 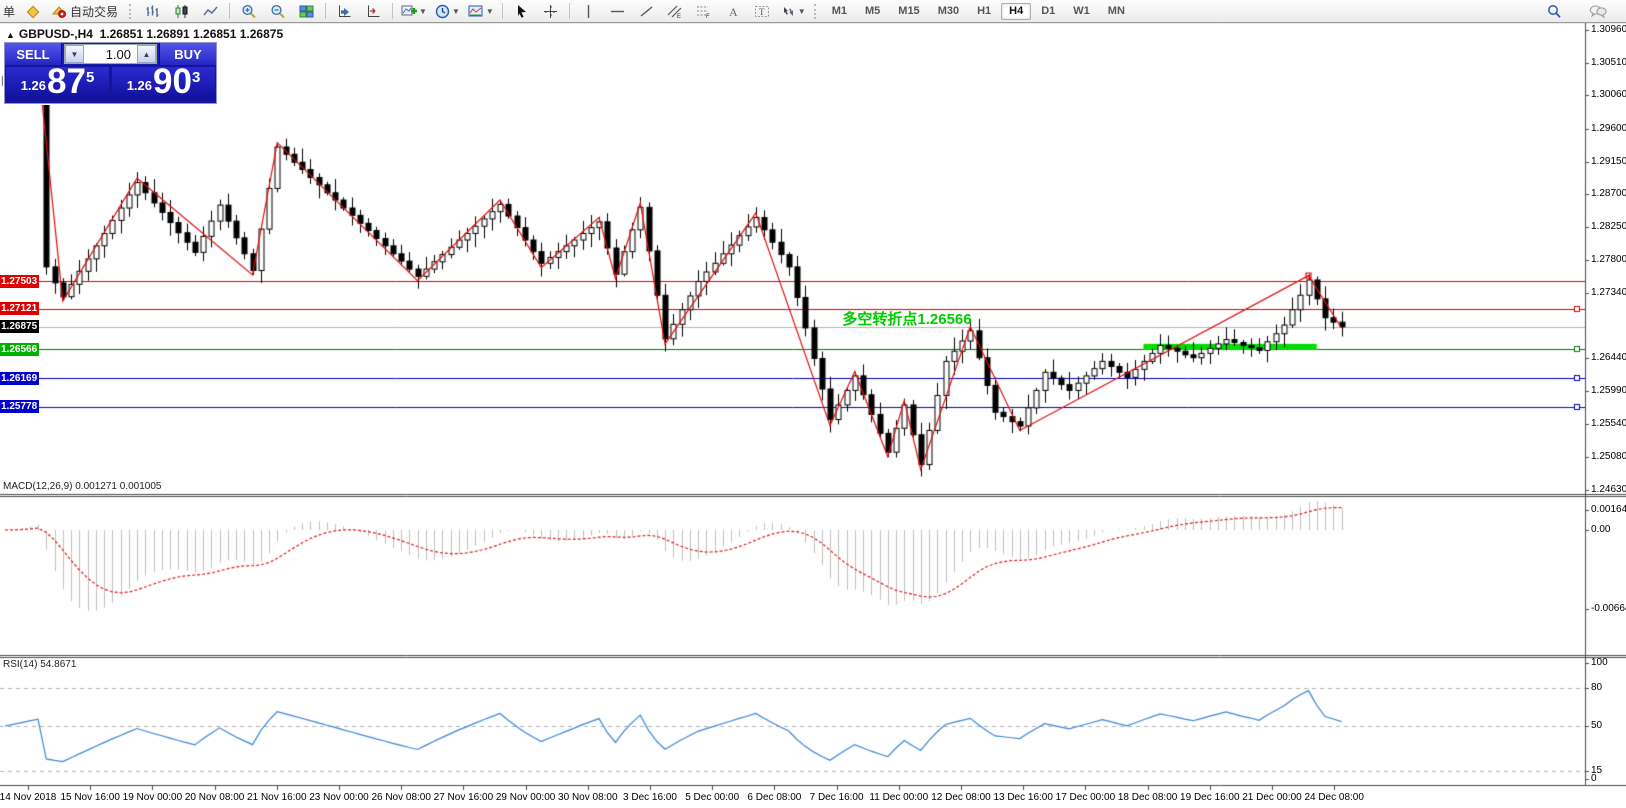 I want to click on time-axis-label: 19 Dec 16:00, so click(x=1210, y=797).